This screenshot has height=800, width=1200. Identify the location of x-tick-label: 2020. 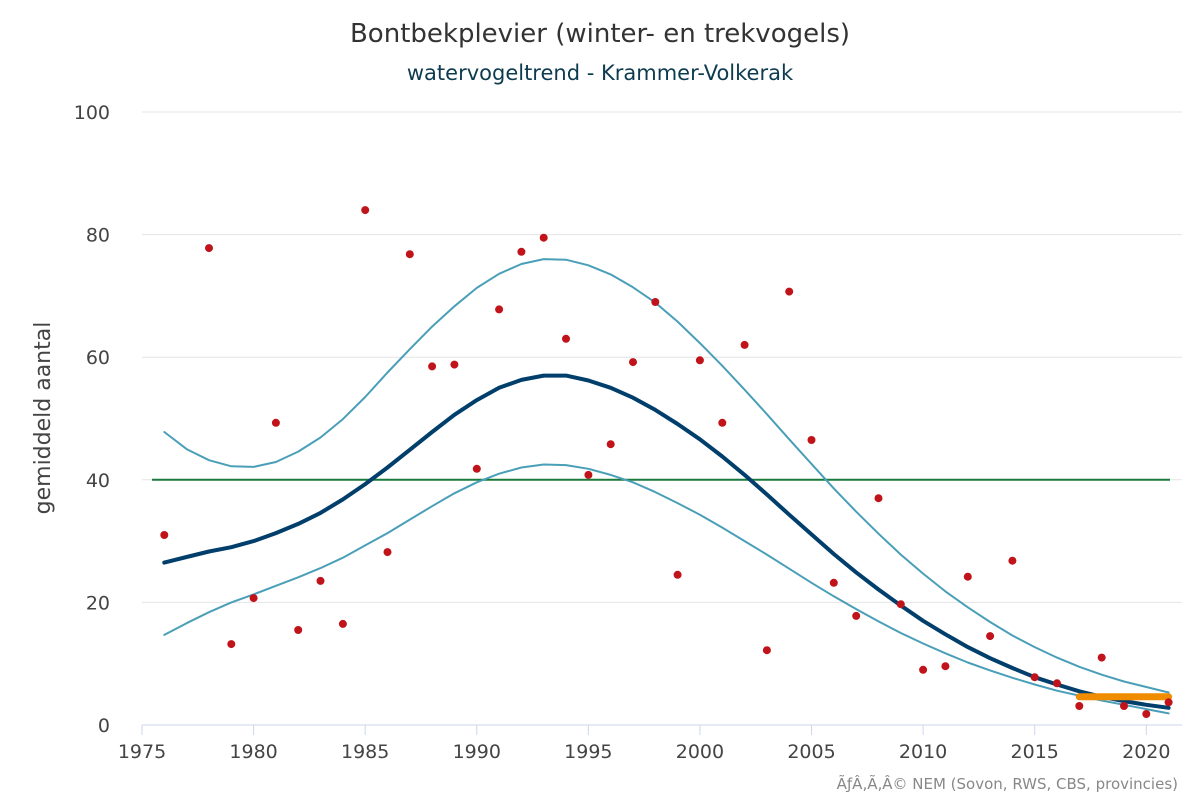
(1146, 752).